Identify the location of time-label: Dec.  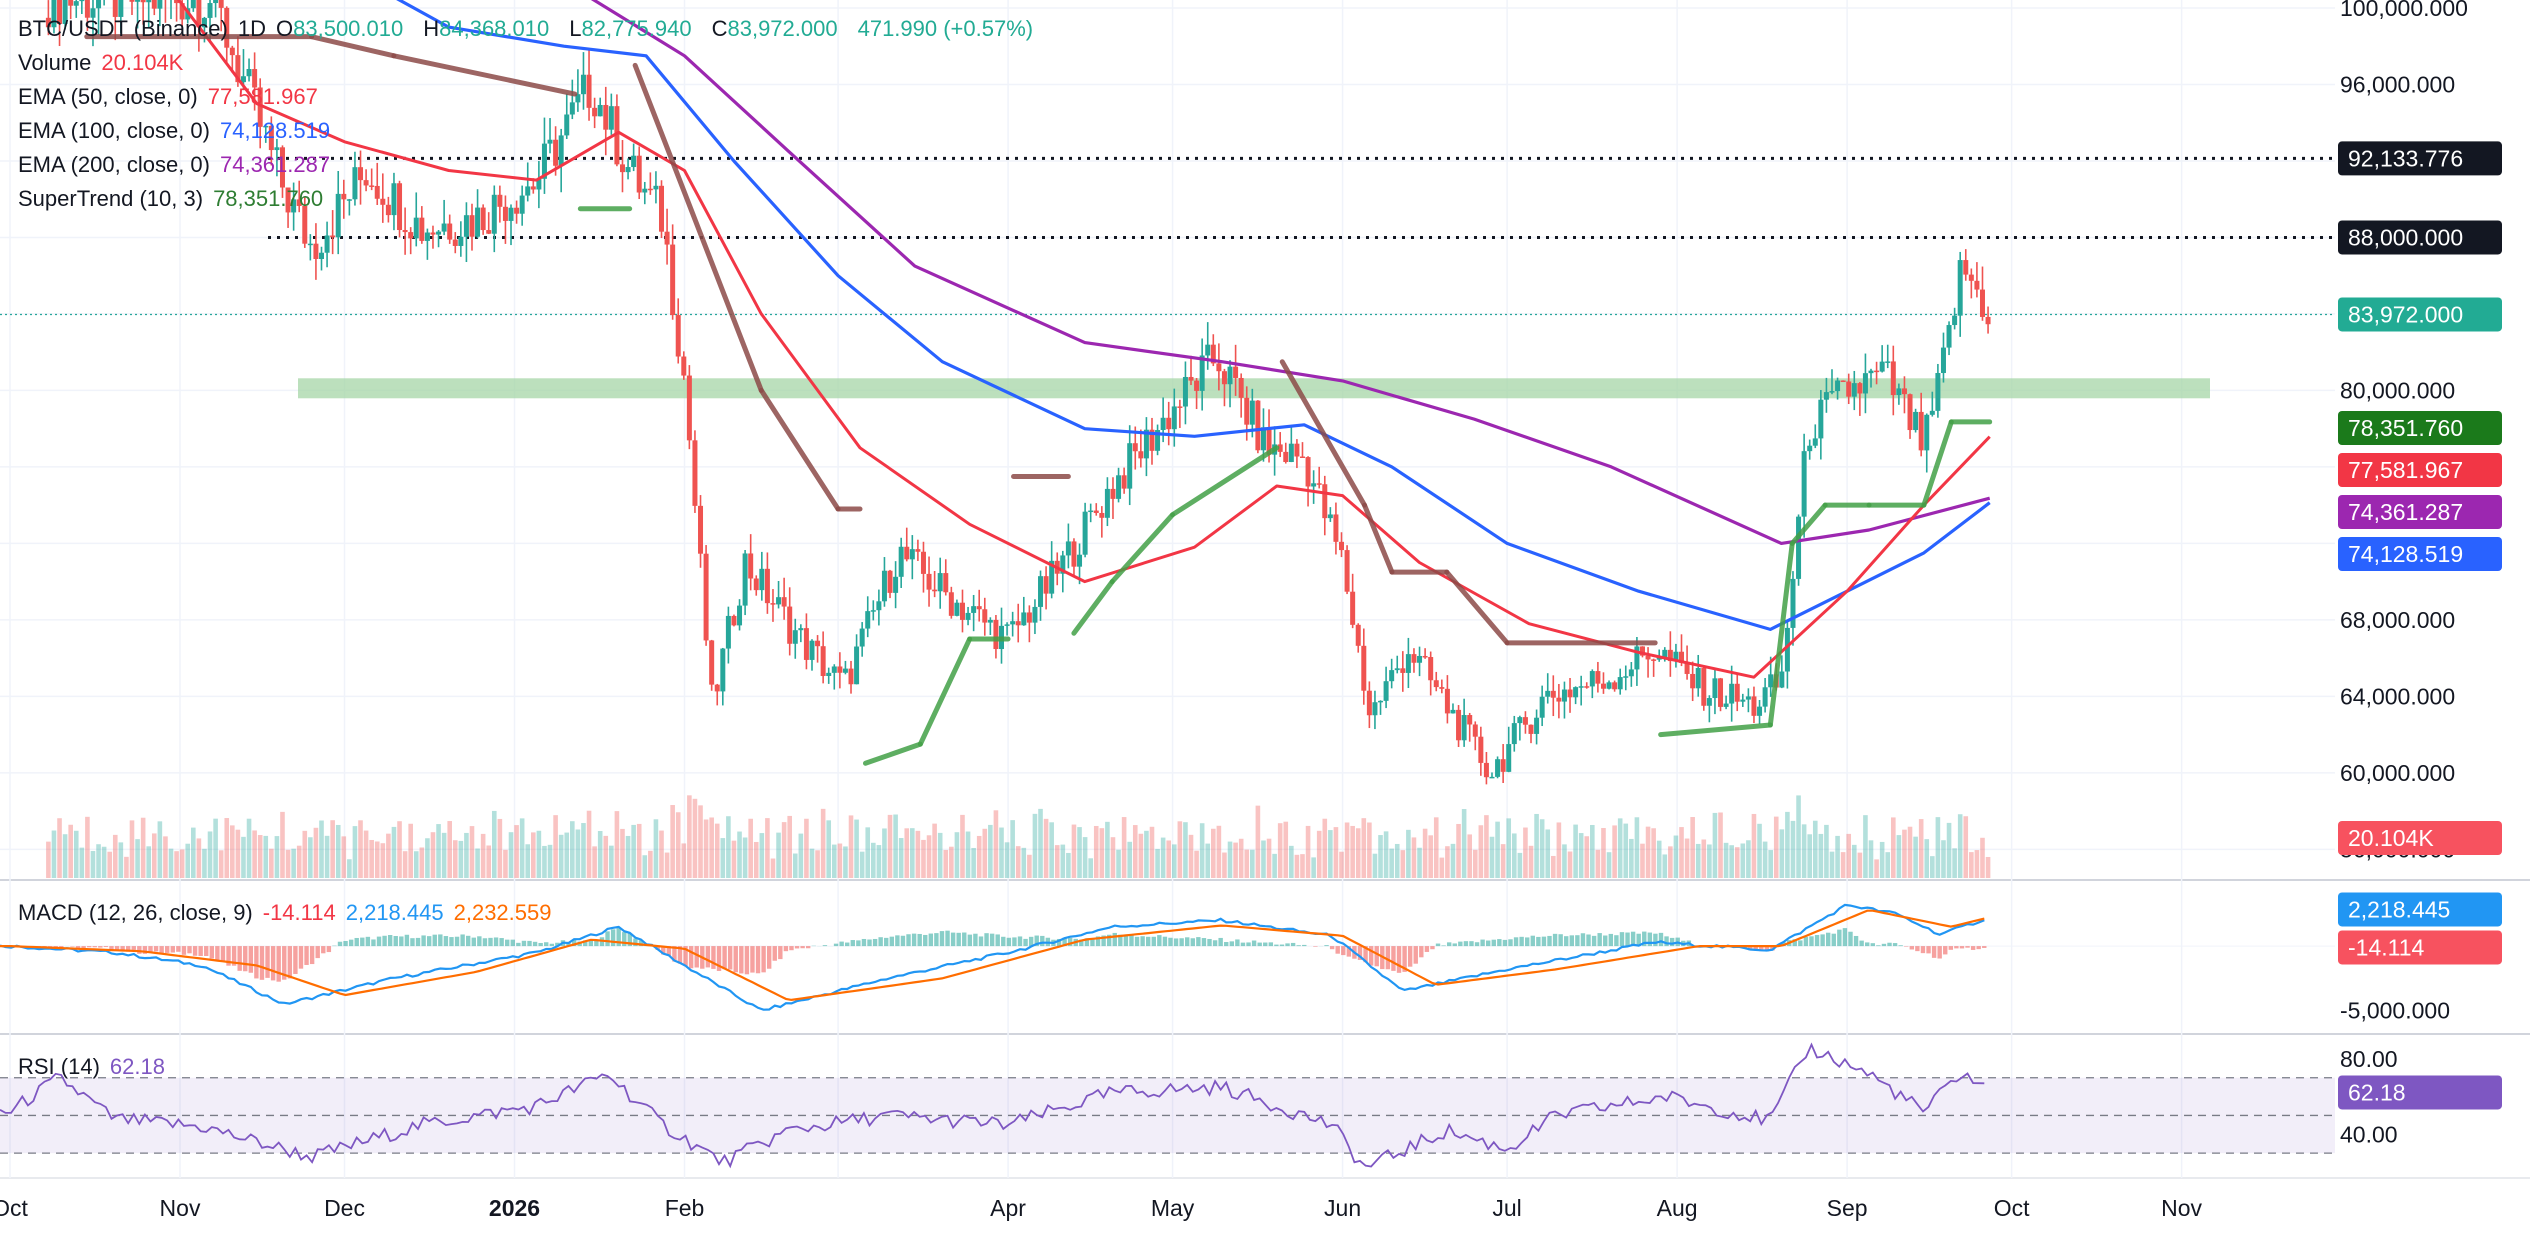
(344, 1208).